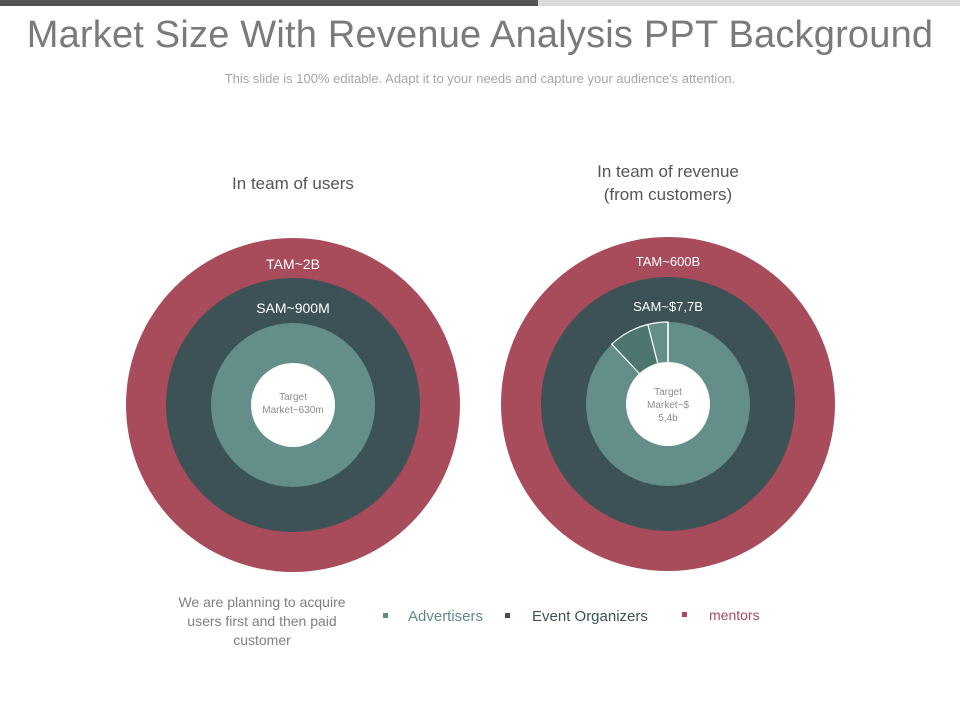 This screenshot has width=960, height=720. Describe the element at coordinates (385, 615) in the screenshot. I see `legend-swatch-advertisers` at that location.